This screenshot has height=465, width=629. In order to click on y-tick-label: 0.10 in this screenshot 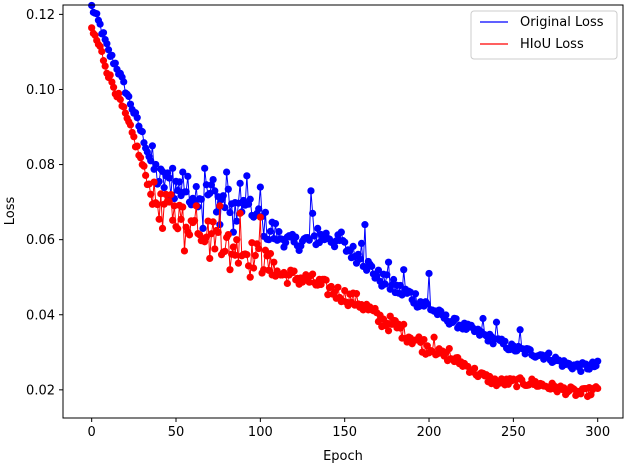, I will do `click(40, 90)`.